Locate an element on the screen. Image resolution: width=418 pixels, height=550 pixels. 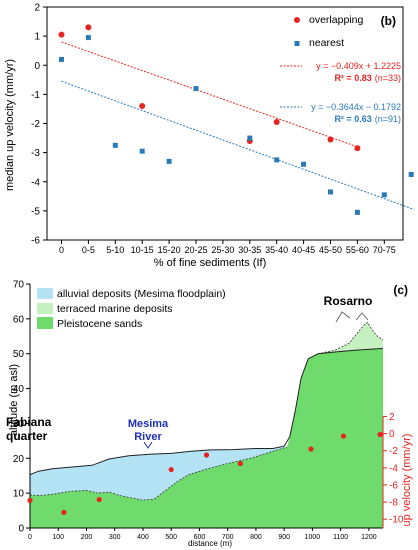
c-y-tick-label: 70 is located at coordinates (19, 285).